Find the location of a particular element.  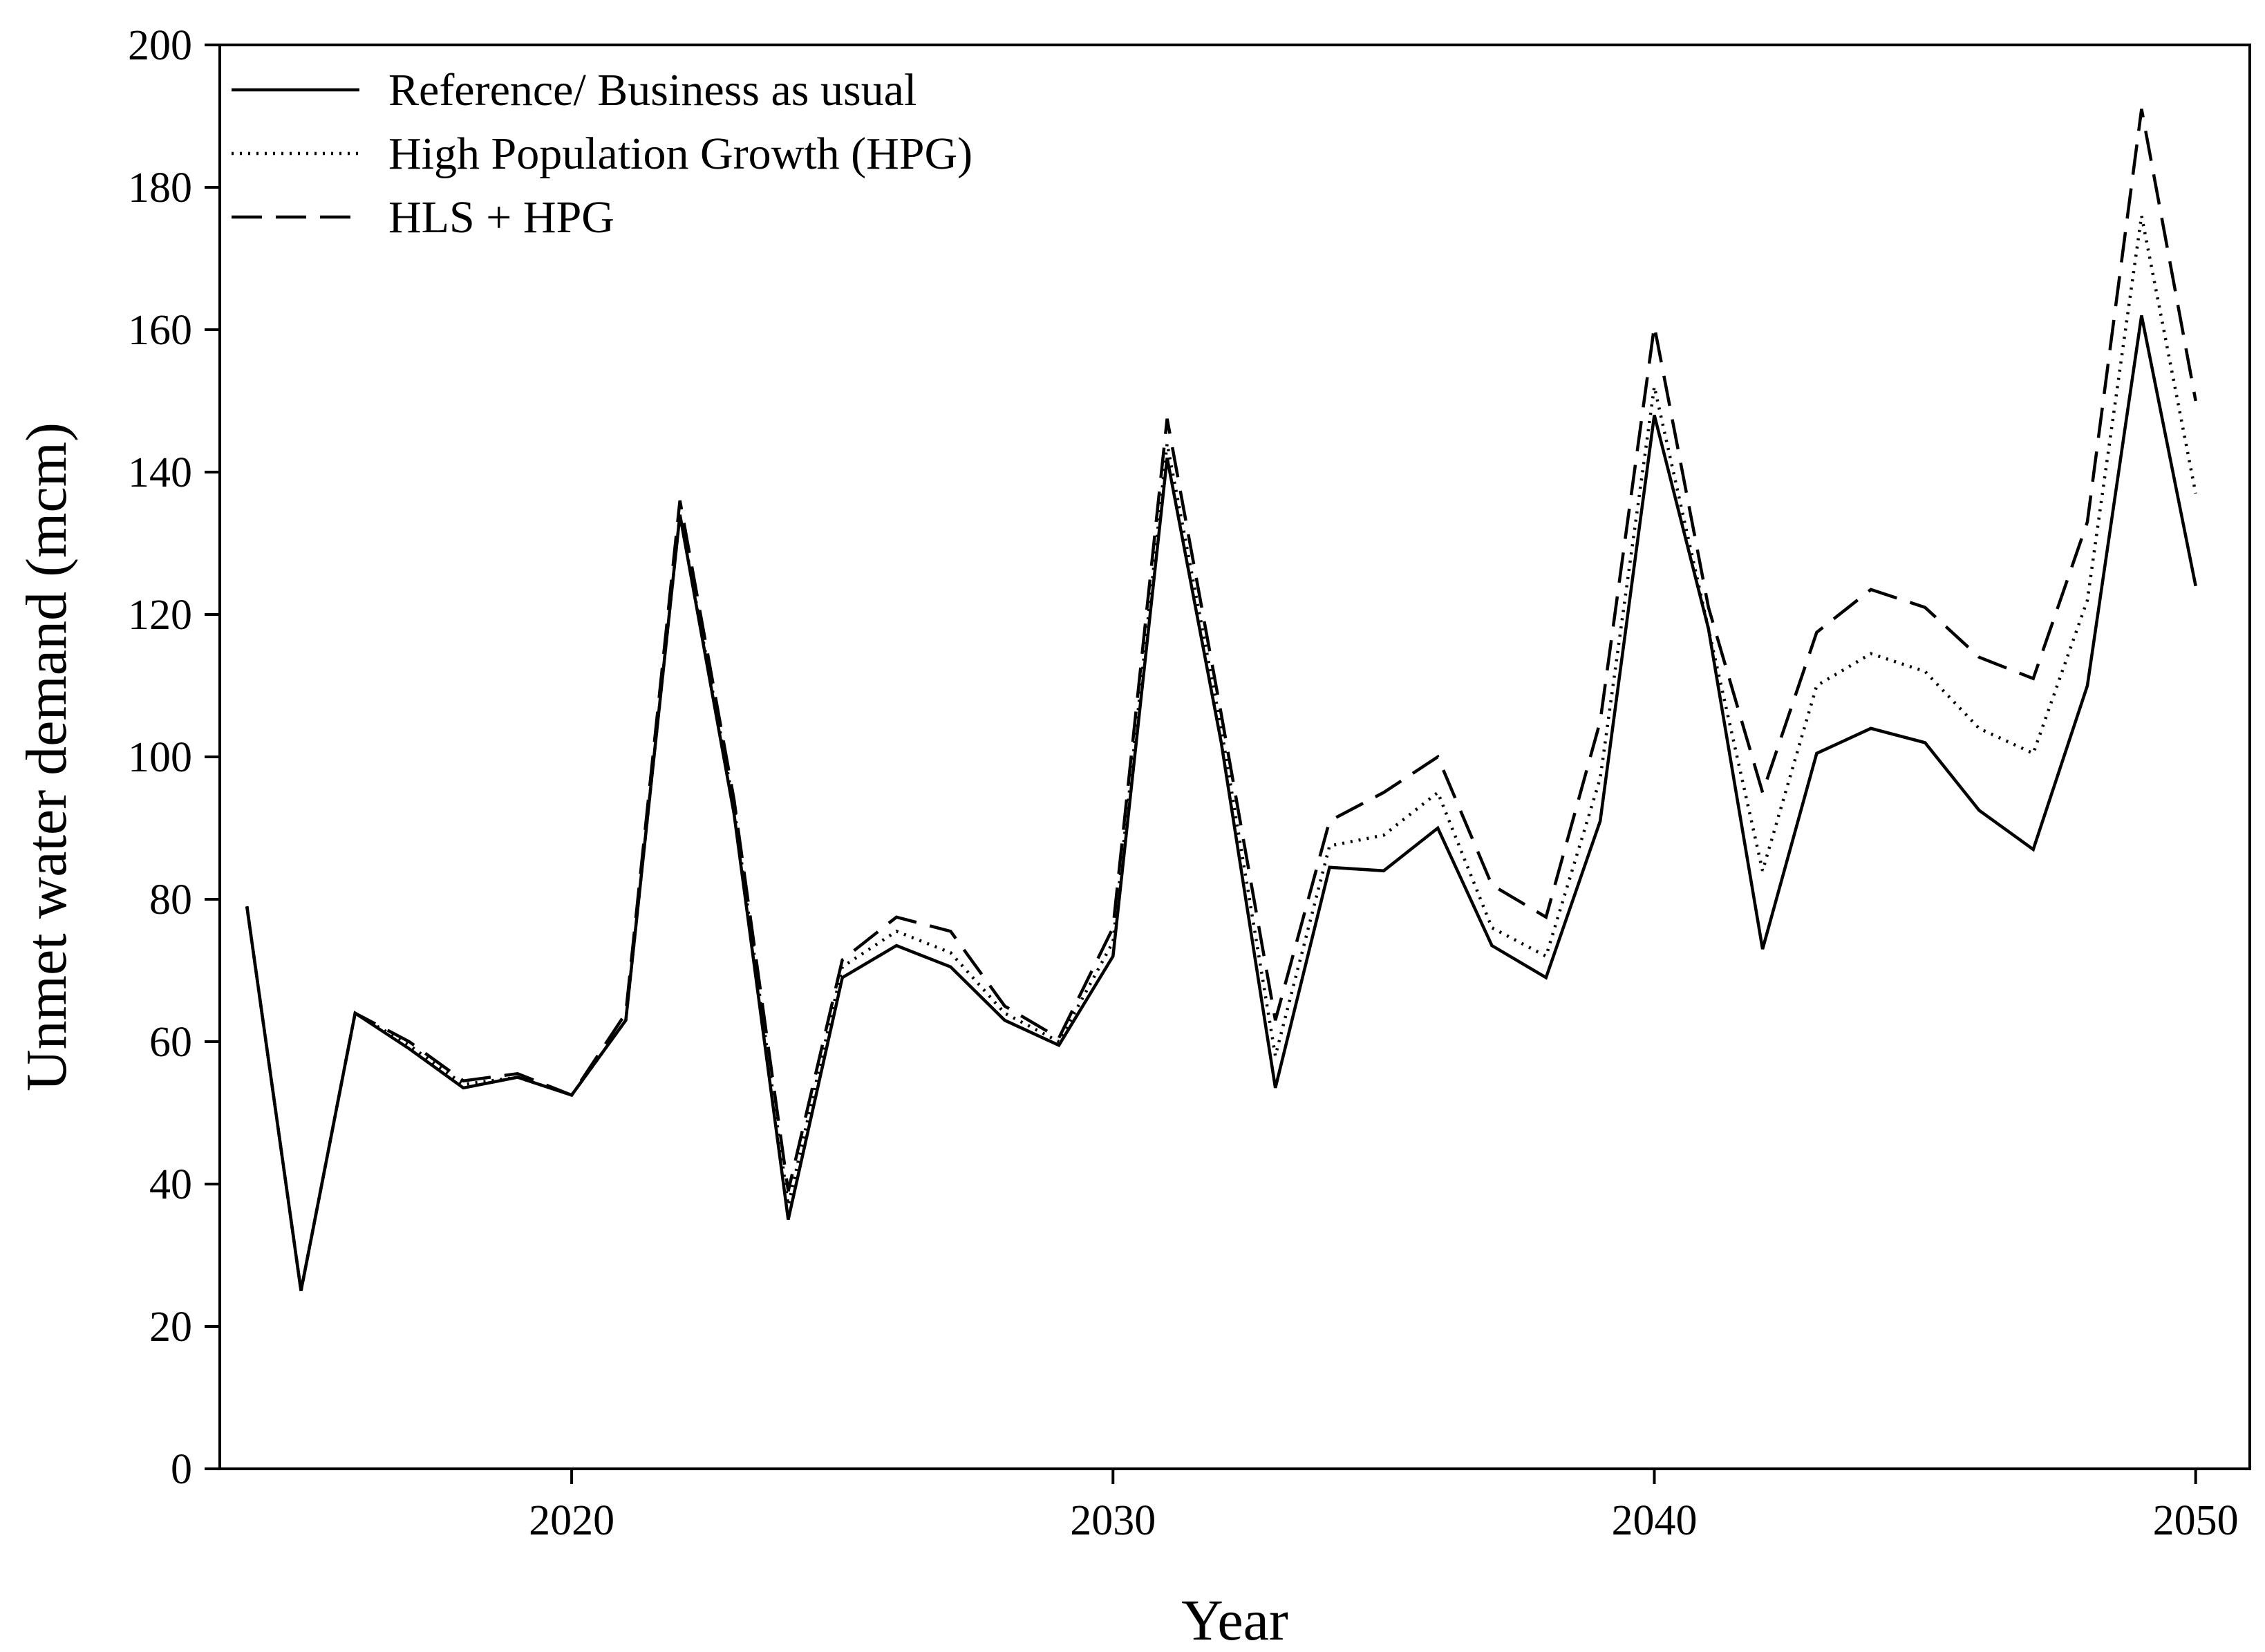

y-tick-label: 180 is located at coordinates (160, 188).